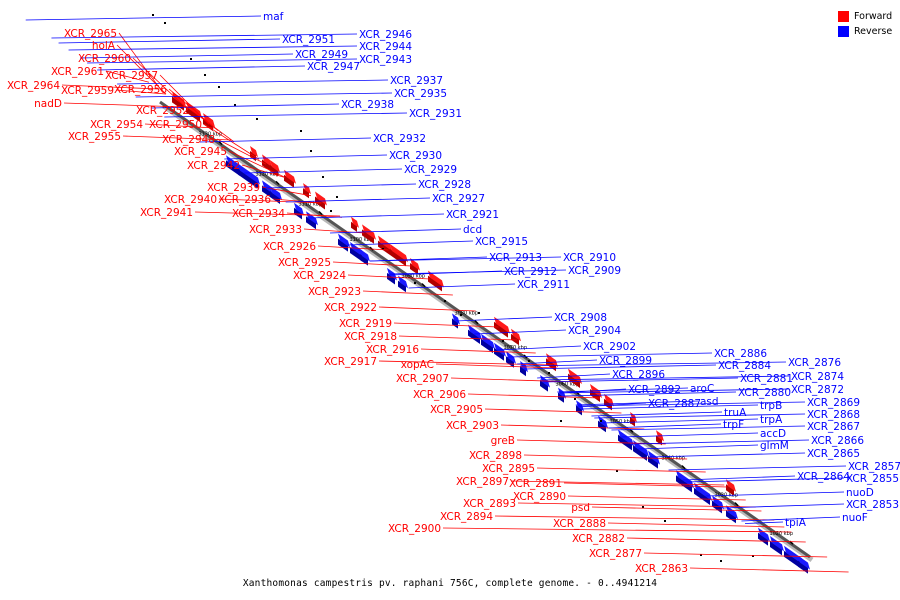 This screenshot has height=600, width=900. Describe the element at coordinates (508, 469) in the screenshot. I see `gene-label-xcr-2895: XCR_2895` at that location.